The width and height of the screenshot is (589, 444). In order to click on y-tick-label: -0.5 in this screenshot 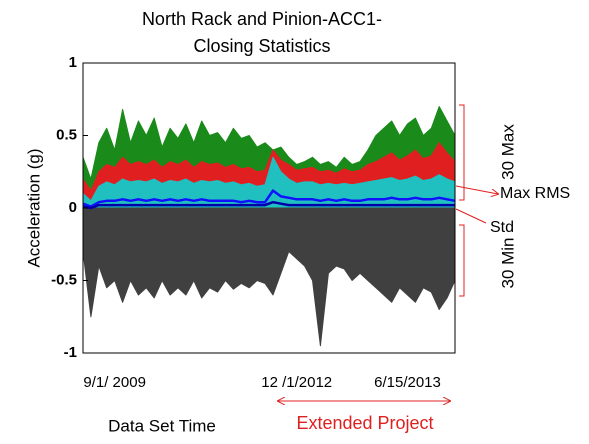, I will do `click(64, 279)`.